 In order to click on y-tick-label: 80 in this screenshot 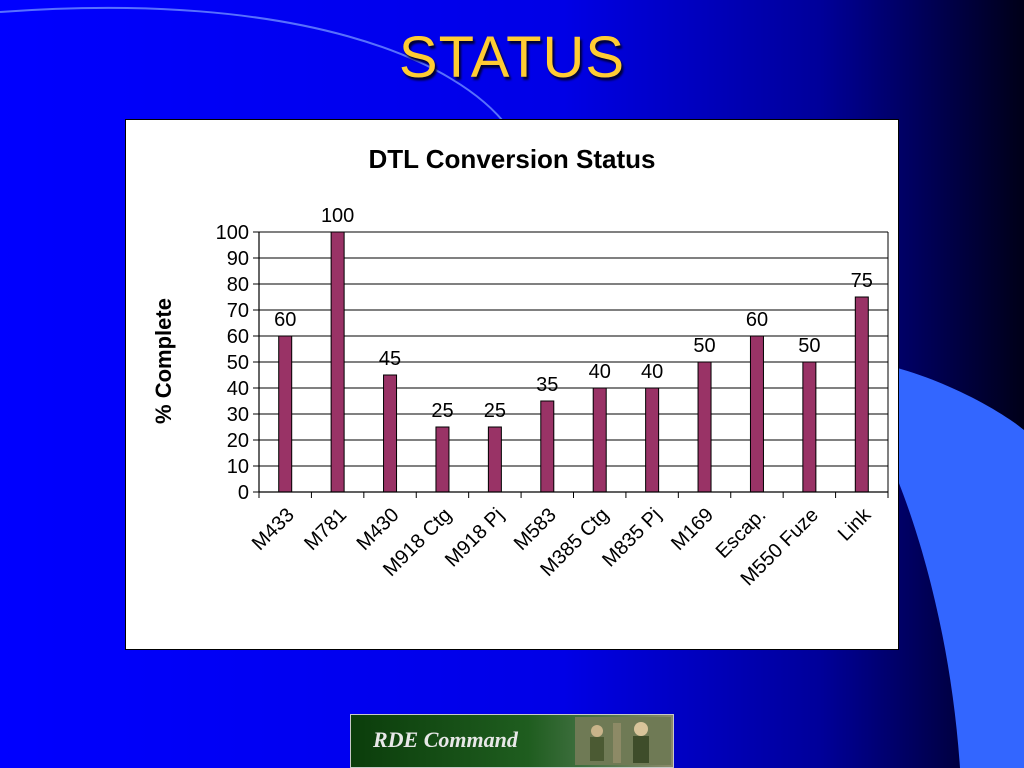, I will do `click(238, 285)`.